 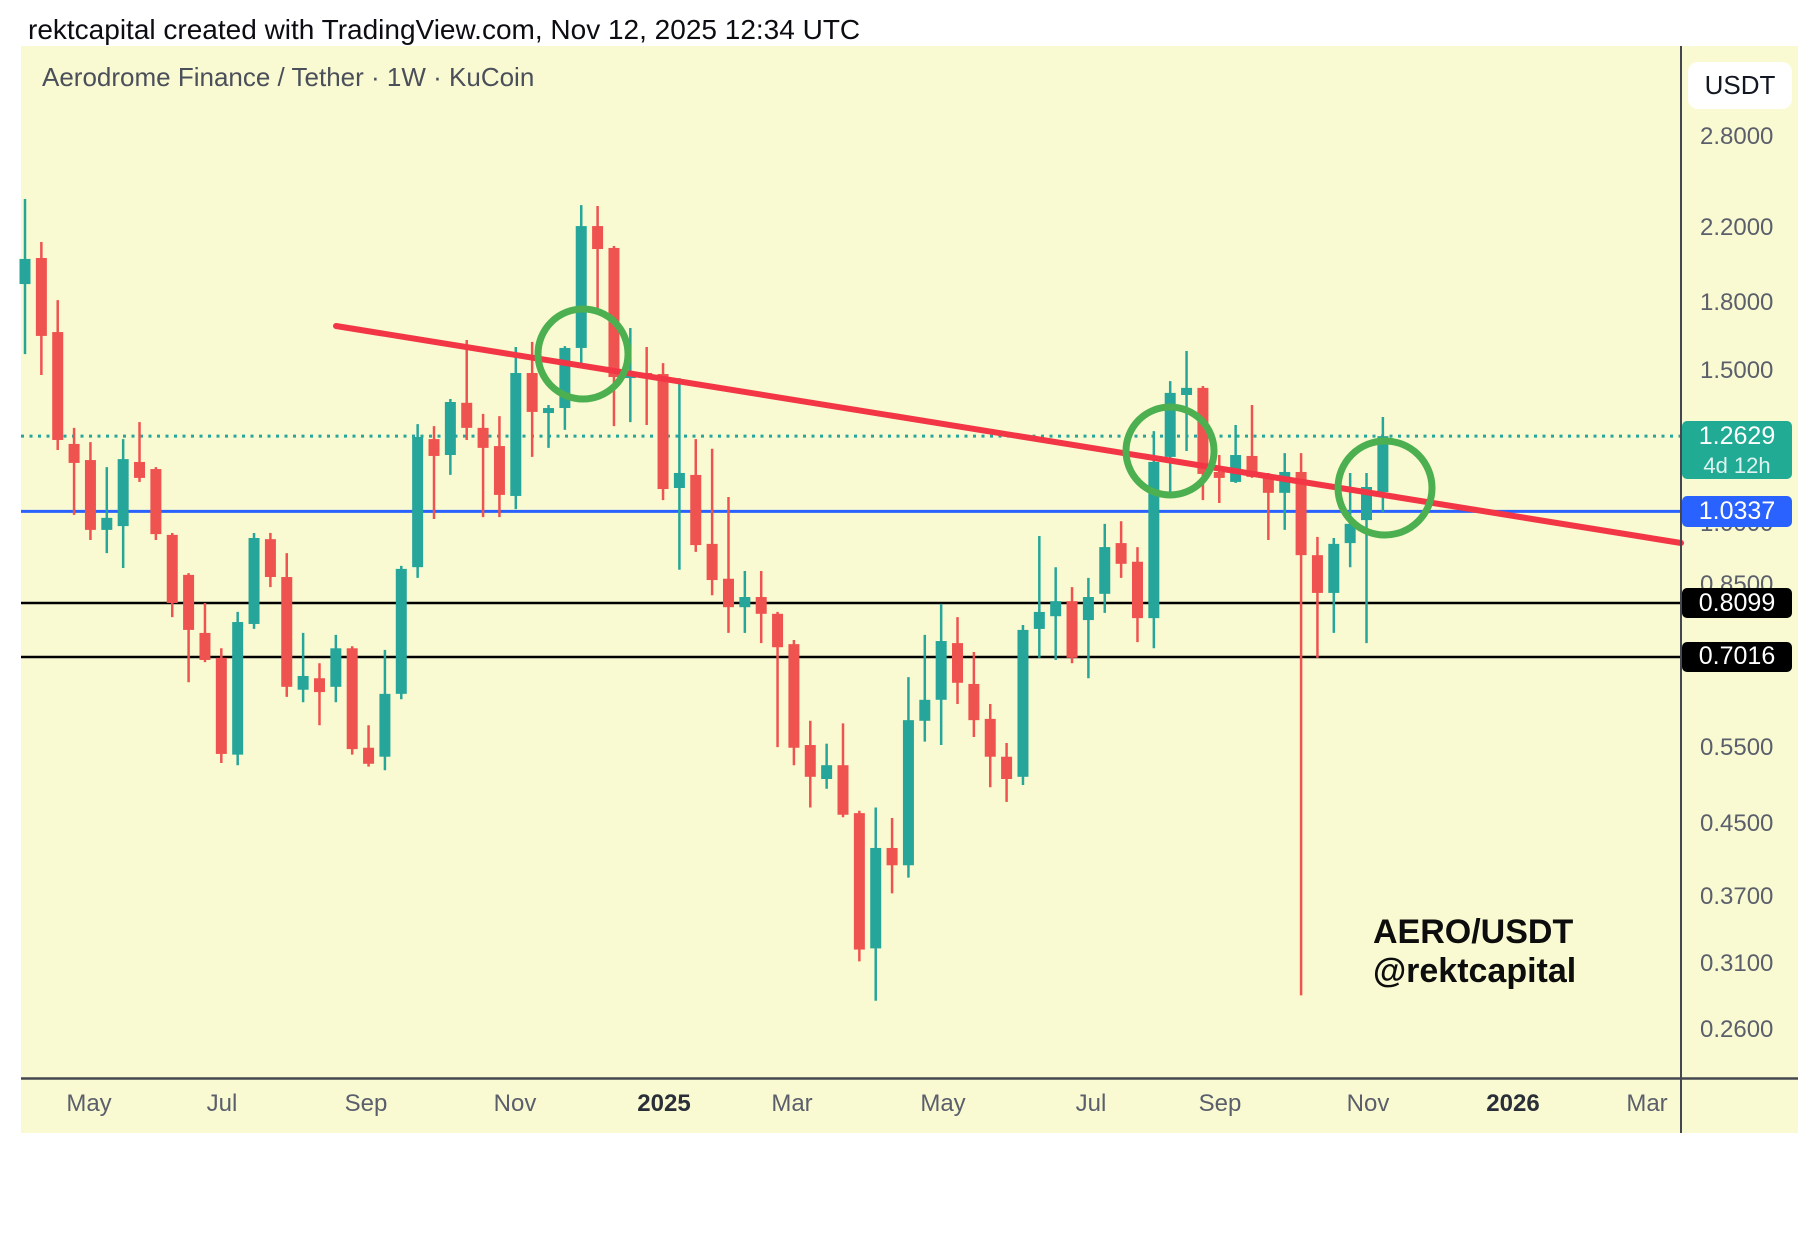 What do you see at coordinates (1737, 897) in the screenshot?
I see `price-tick-0.3700: 0.3700` at bounding box center [1737, 897].